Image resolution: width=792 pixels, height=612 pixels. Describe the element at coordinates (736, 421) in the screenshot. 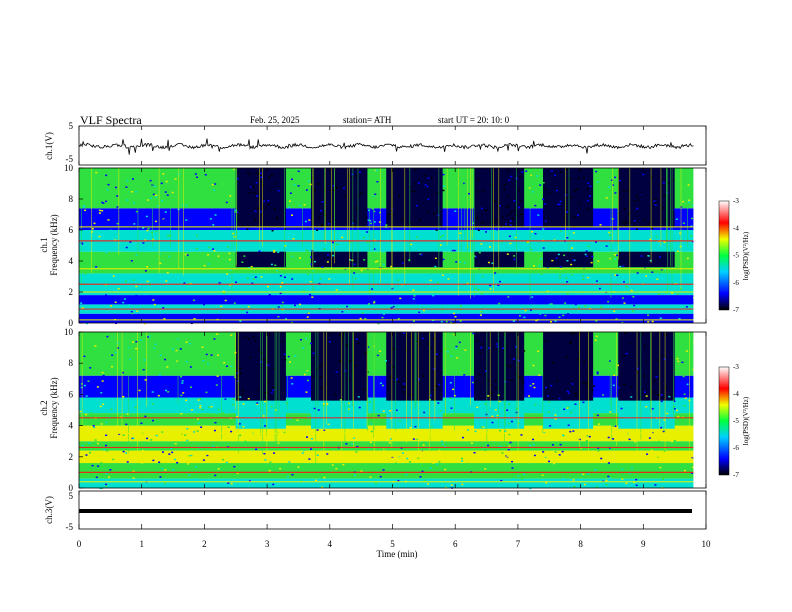

I see `colorbar-tick-label: -5` at that location.